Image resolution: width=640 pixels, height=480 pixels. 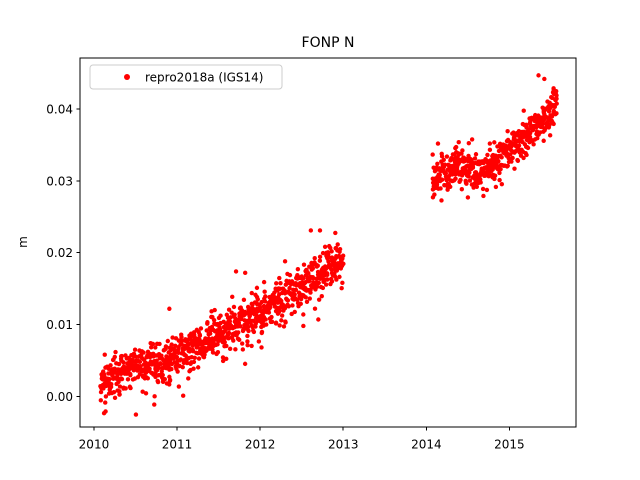 I want to click on y-tick-label: 0.00, so click(x=59, y=397).